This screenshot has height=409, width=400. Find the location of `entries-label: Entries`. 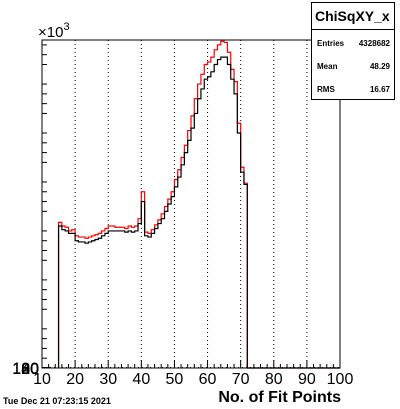

entries-label: Entries is located at coordinates (330, 43).